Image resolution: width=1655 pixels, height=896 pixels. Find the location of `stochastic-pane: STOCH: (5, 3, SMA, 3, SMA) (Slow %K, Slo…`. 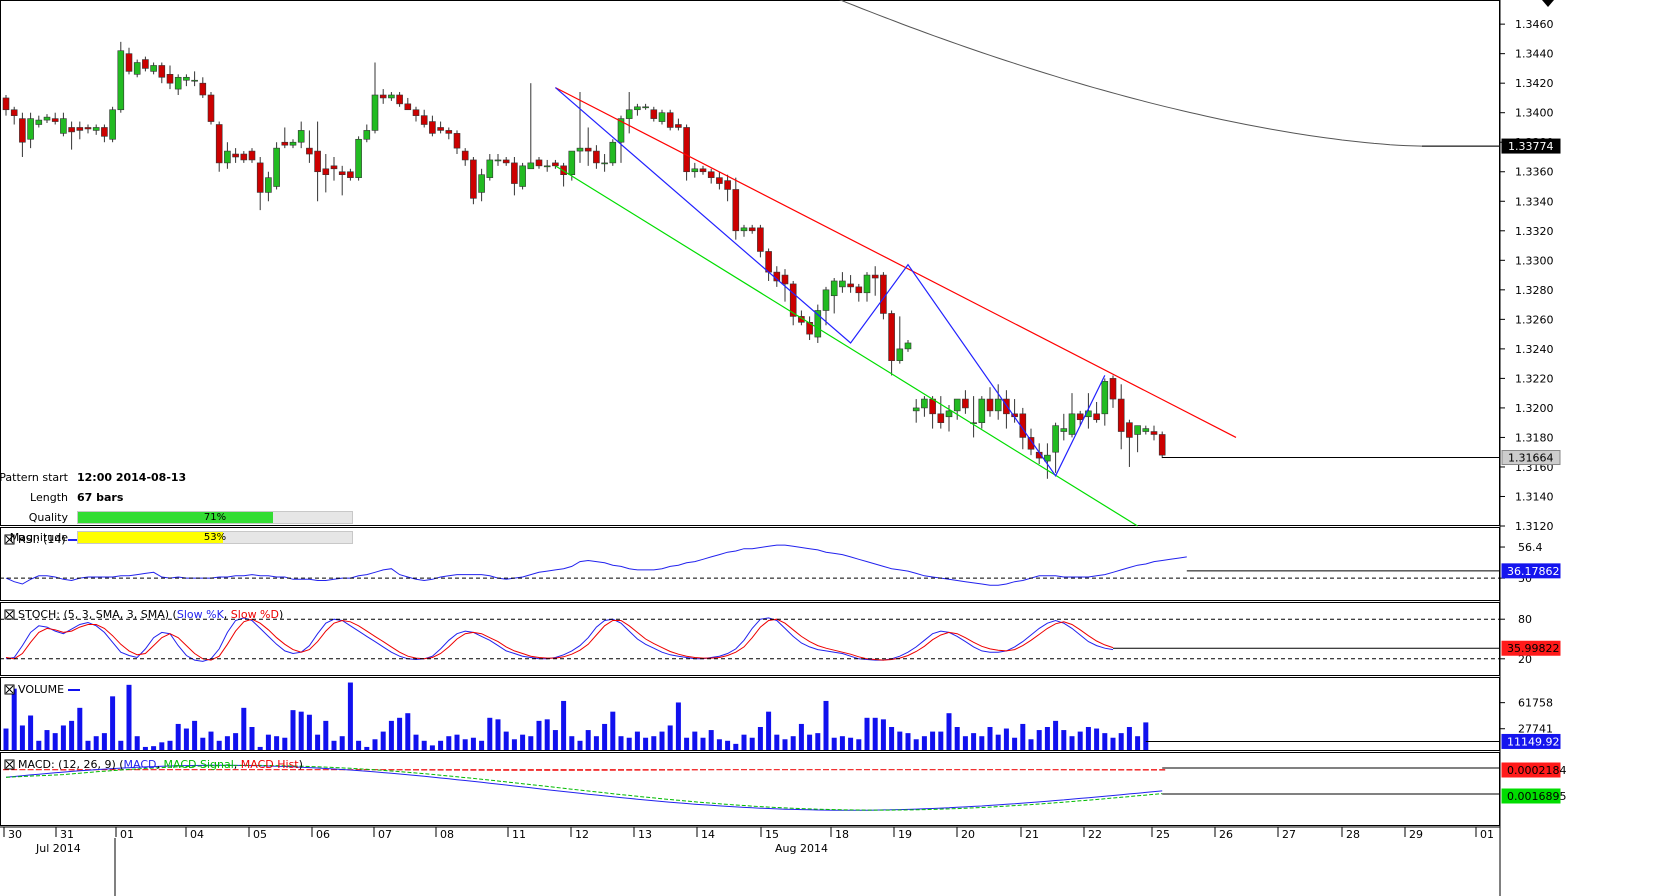

stochastic-pane: STOCH: (5, 3, SMA, 3, SMA) (Slow %K, Slo… is located at coordinates (750, 635).